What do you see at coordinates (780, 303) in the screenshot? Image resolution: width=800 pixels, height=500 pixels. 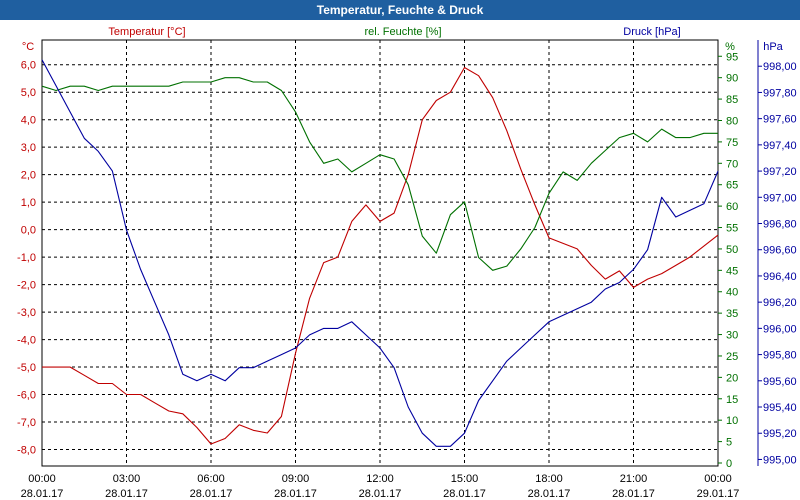 I see `pressure-tick-label: 996,20` at bounding box center [780, 303].